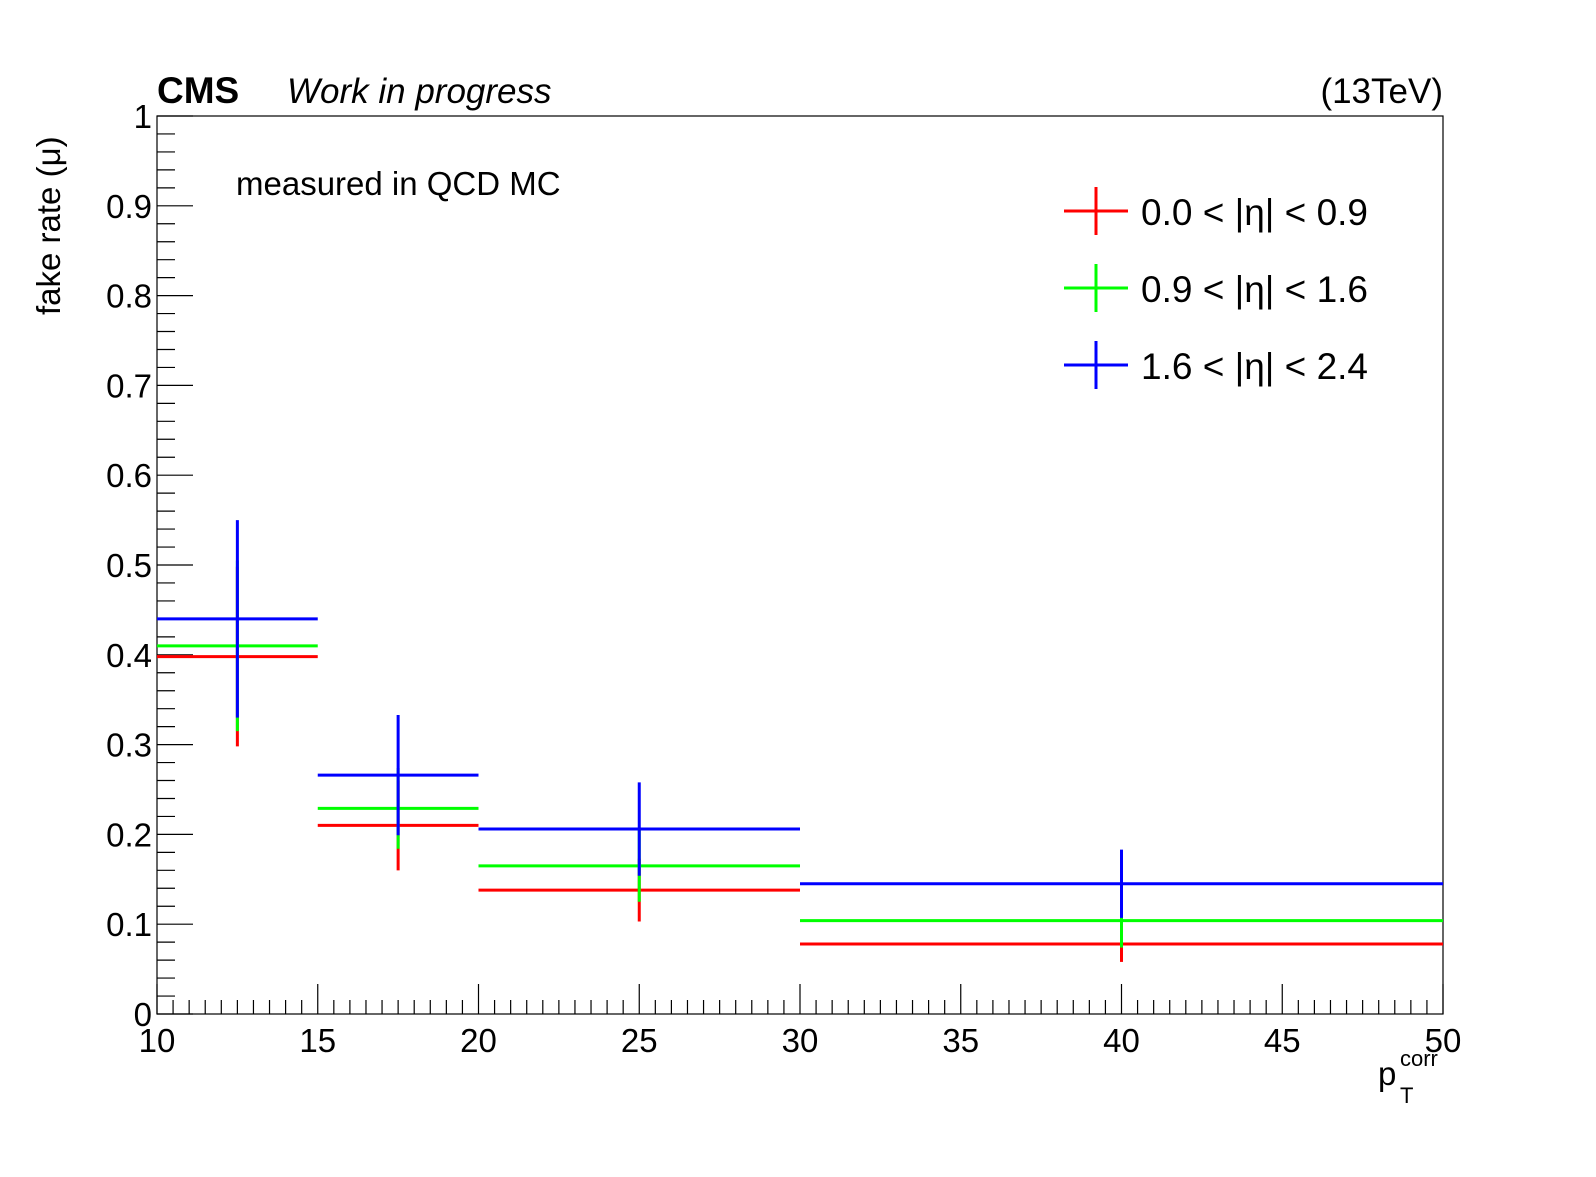 This screenshot has width=1596, height=1177. Describe the element at coordinates (198, 90) in the screenshot. I see `experiment-label: CMS` at that location.